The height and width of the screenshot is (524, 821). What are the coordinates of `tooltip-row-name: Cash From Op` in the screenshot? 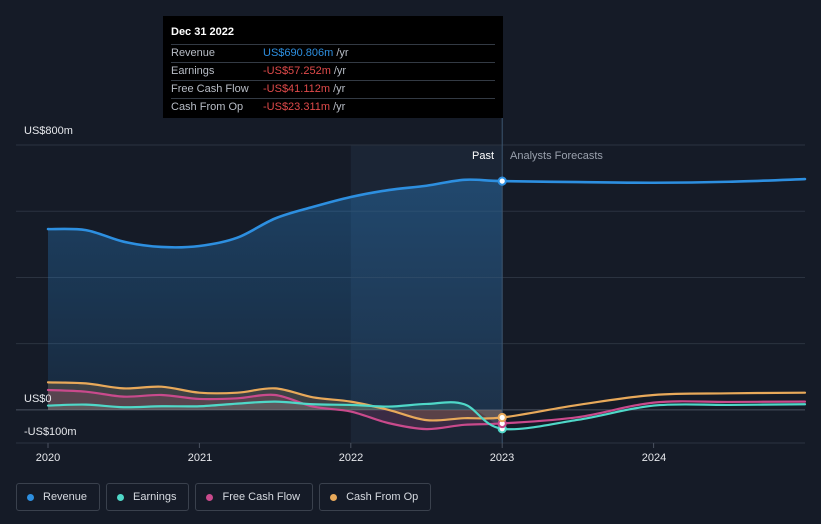 It's located at (207, 107).